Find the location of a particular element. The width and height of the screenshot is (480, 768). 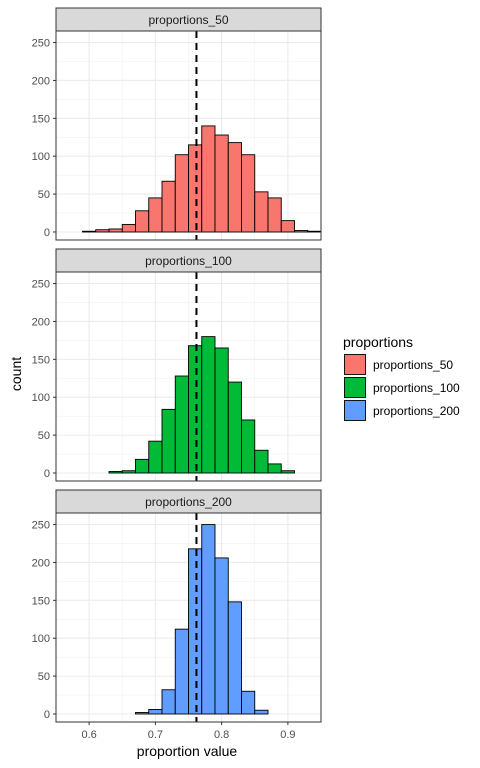

legend-label: proportions_200 is located at coordinates (416, 411).